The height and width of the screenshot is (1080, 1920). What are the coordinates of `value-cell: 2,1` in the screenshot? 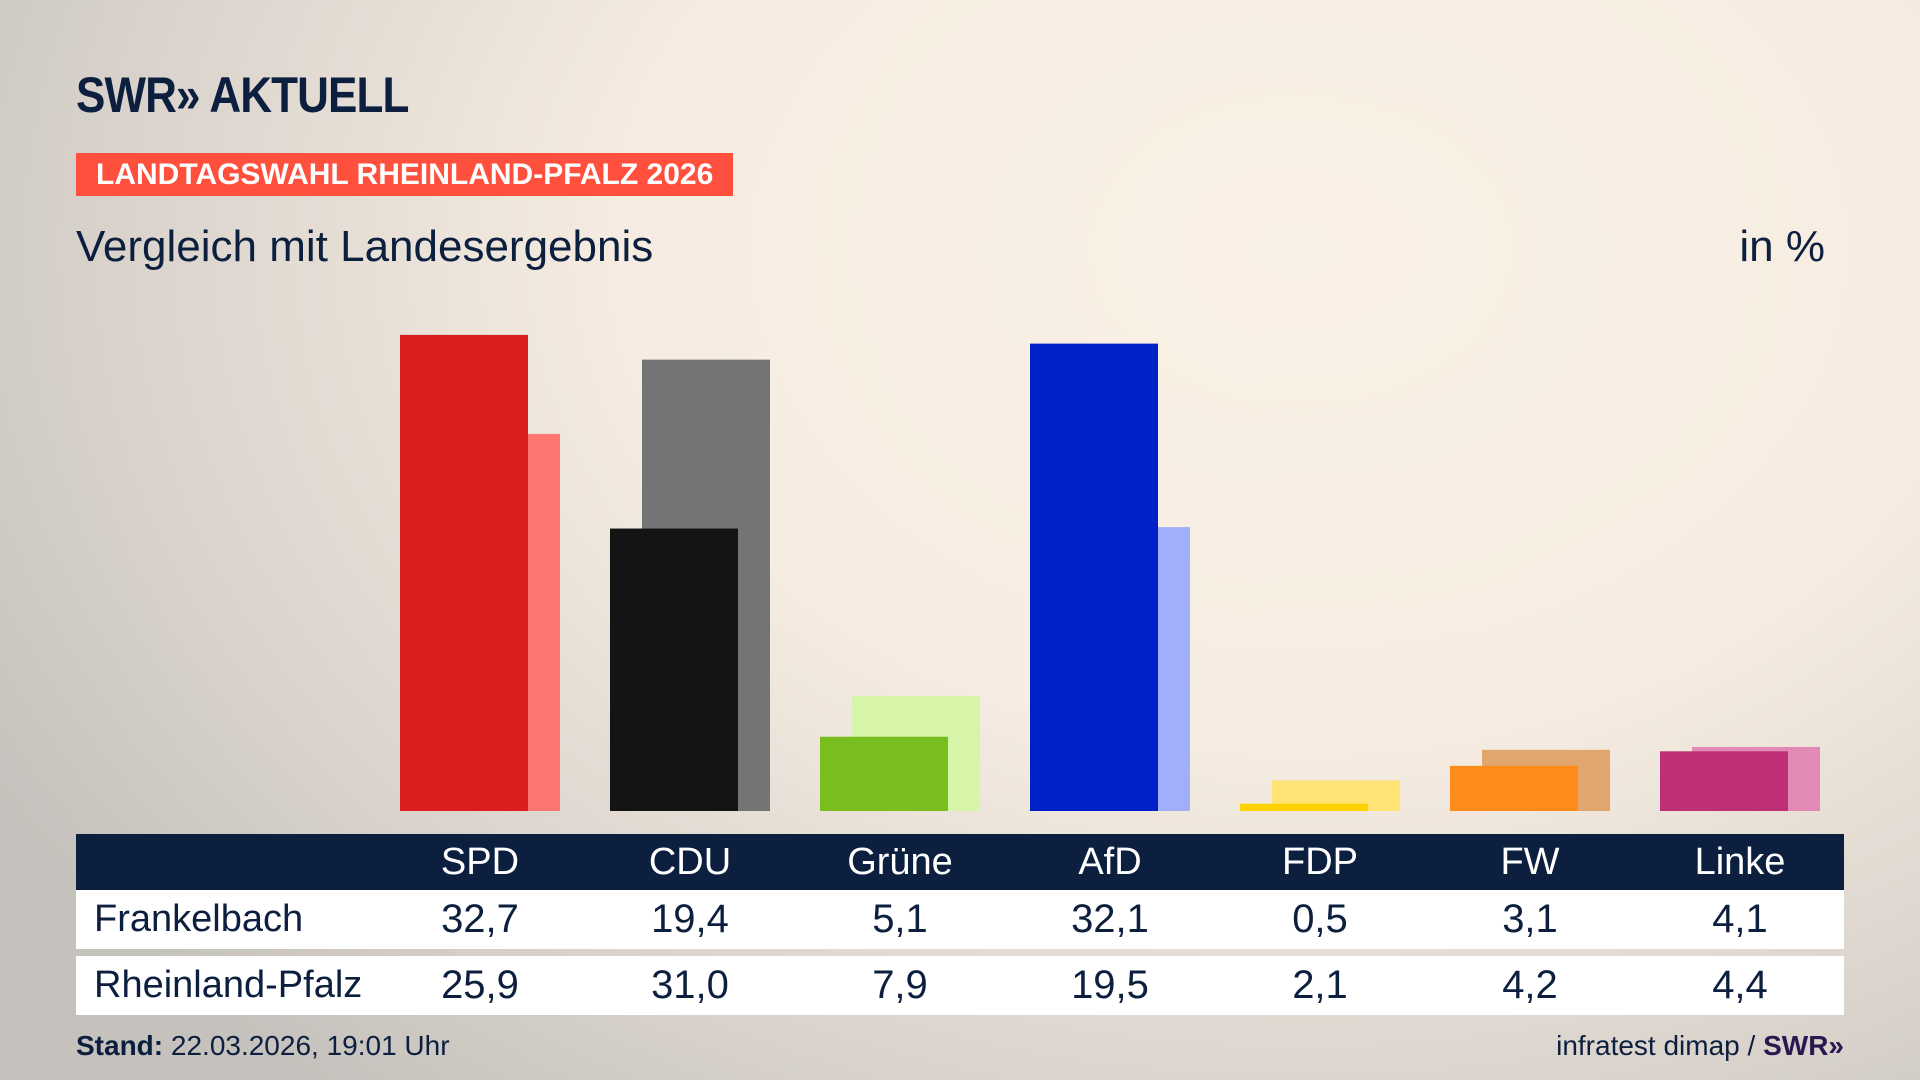 It's located at (1320, 985).